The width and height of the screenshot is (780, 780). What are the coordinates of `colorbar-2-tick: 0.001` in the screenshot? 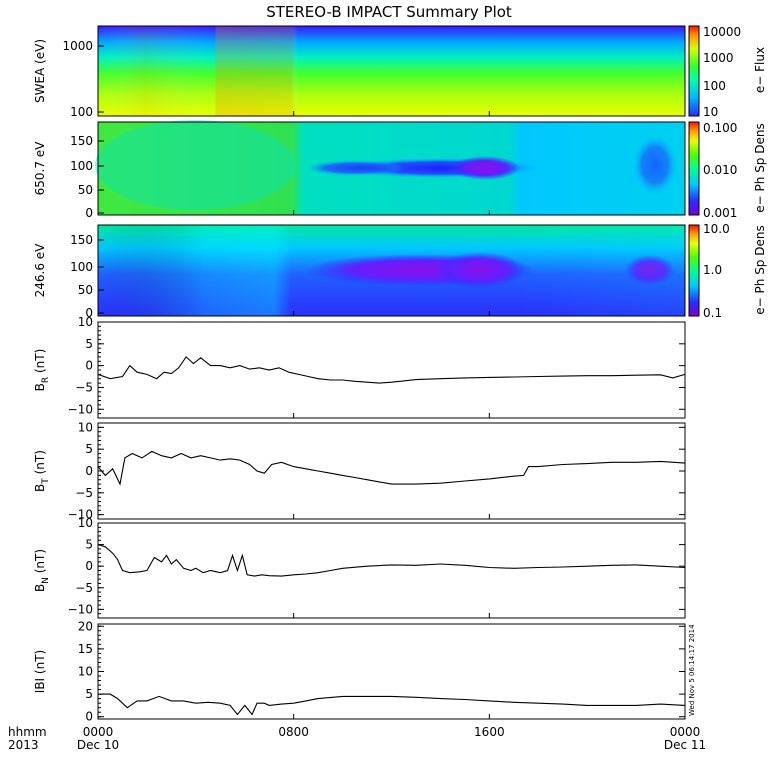 It's located at (720, 213).